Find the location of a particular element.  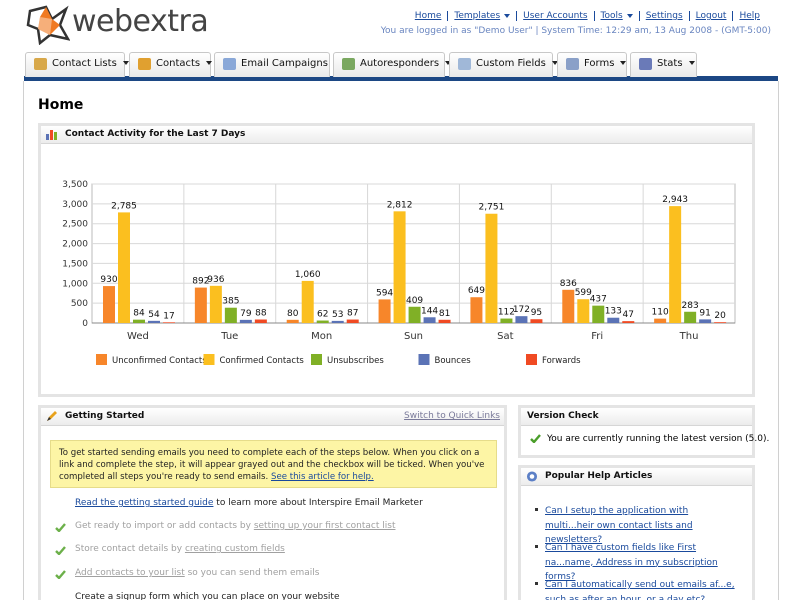

legend-label: Forwards is located at coordinates (561, 361).